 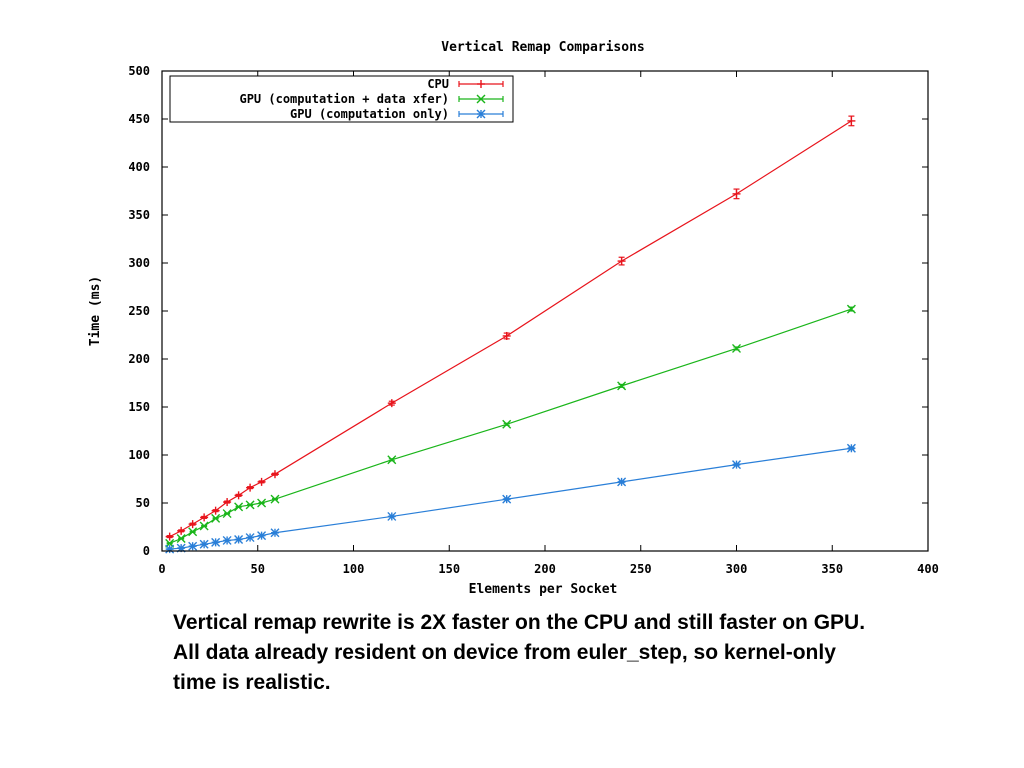 I want to click on y-axis-label: Time (ms), so click(x=95, y=311).